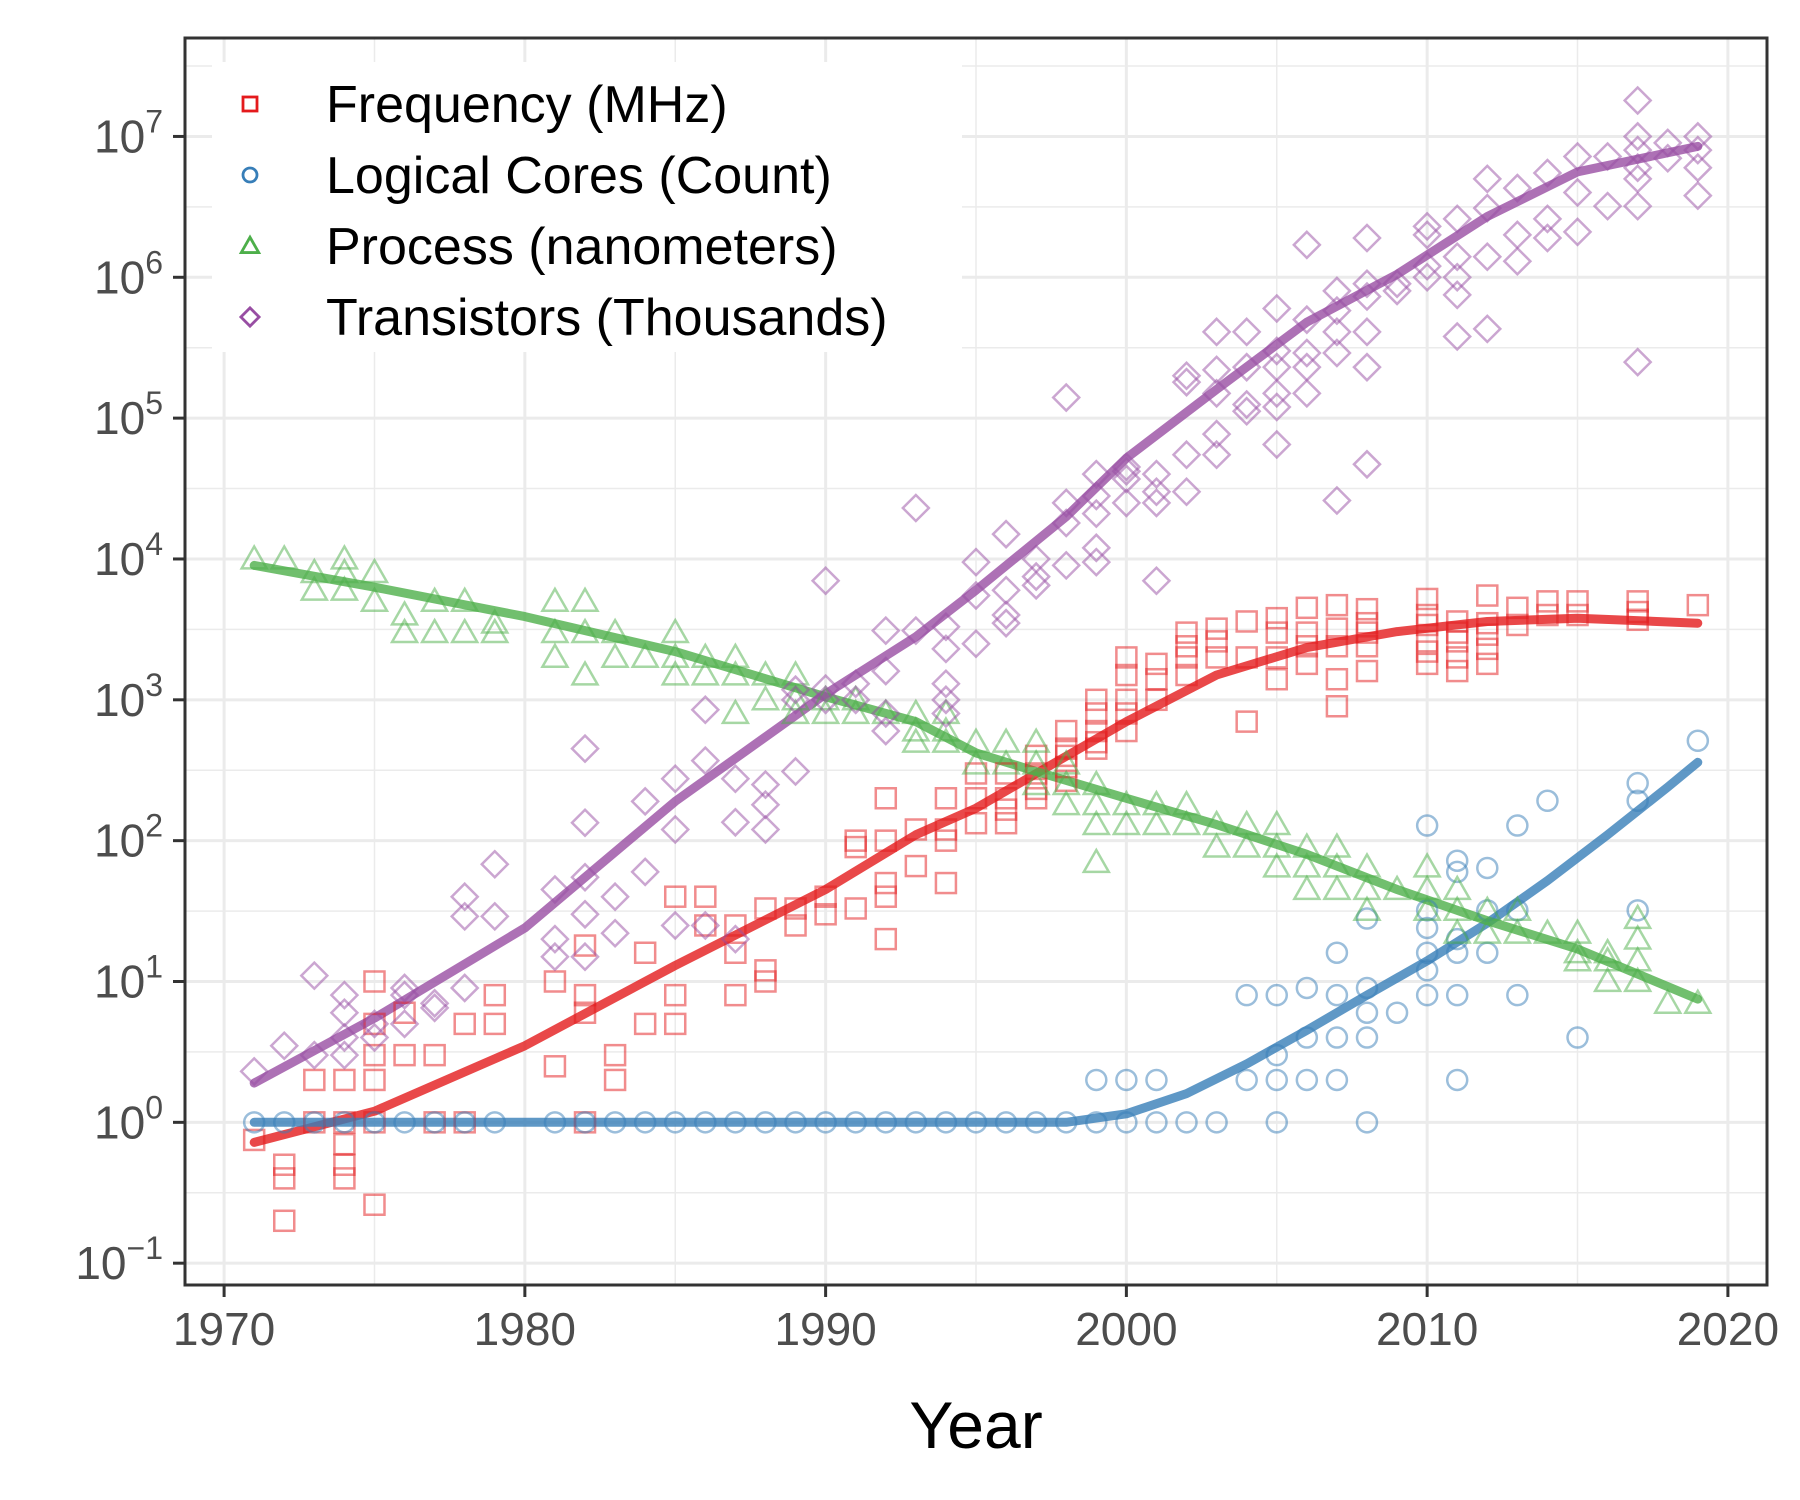 This screenshot has width=1800, height=1500. Describe the element at coordinates (563, 318) in the screenshot. I see `legend-item: Transistors (Thousands)` at that location.